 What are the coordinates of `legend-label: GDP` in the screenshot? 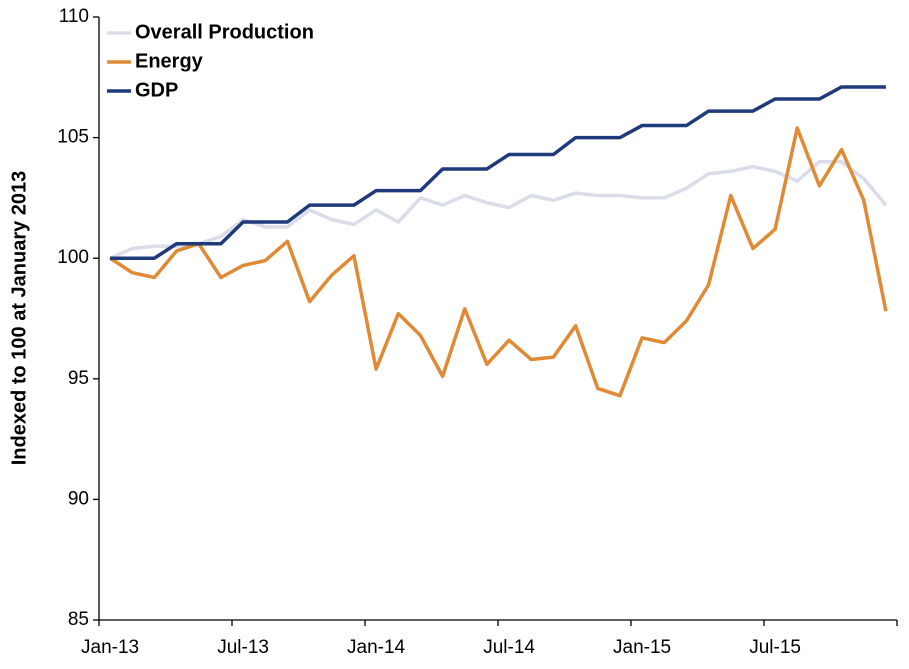 It's located at (156, 90).